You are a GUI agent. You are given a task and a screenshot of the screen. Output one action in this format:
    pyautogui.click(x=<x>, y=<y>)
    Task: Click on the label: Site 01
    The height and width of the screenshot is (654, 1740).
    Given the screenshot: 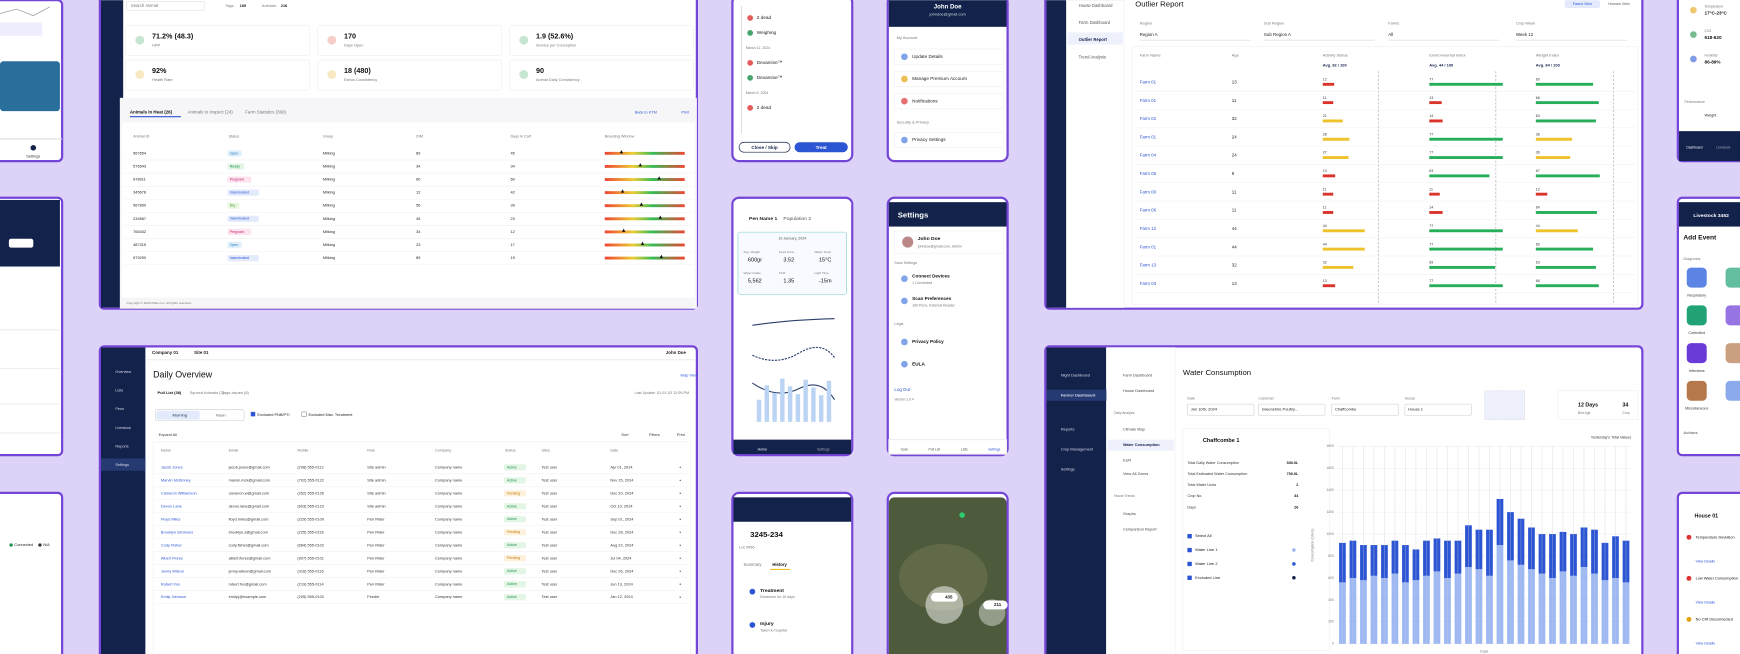 What is the action you would take?
    pyautogui.click(x=201, y=352)
    